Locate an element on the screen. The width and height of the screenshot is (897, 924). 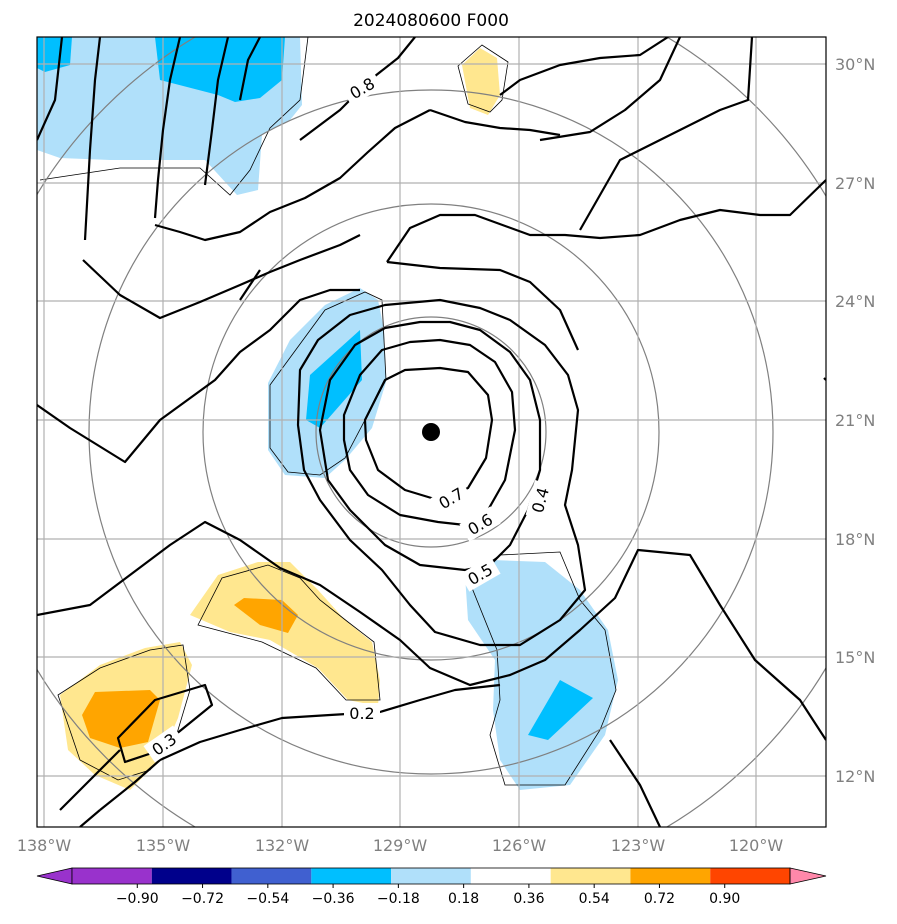
colorbar-tick-label: −0.90 is located at coordinates (137, 899).